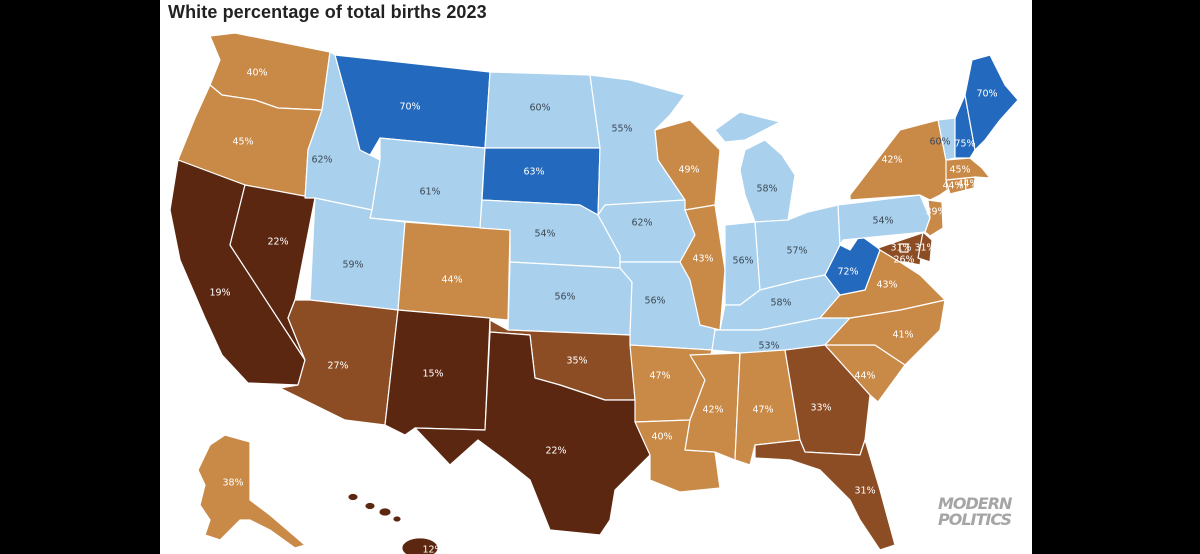 This screenshot has height=554, width=1200. Describe the element at coordinates (576, 361) in the screenshot. I see `state-label-ok: 35%` at that location.